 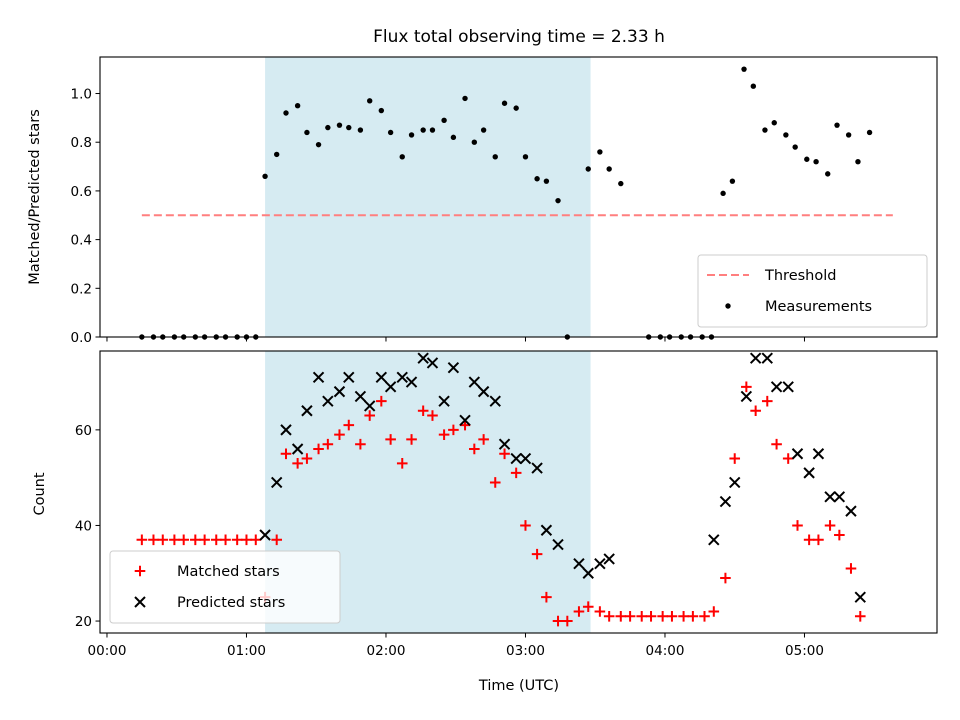 What do you see at coordinates (83, 431) in the screenshot?
I see `bottom-y-tick-label: 60` at bounding box center [83, 431].